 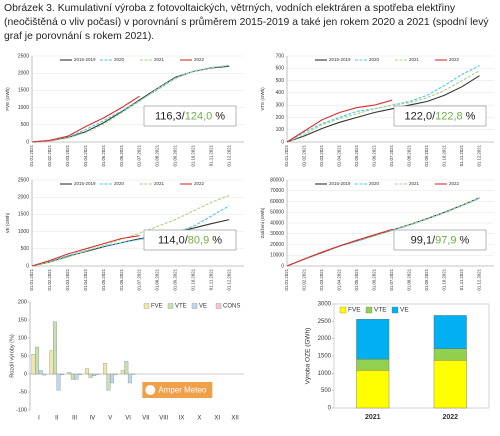 I want to click on x-tick-label: IV, so click(x=93, y=419).